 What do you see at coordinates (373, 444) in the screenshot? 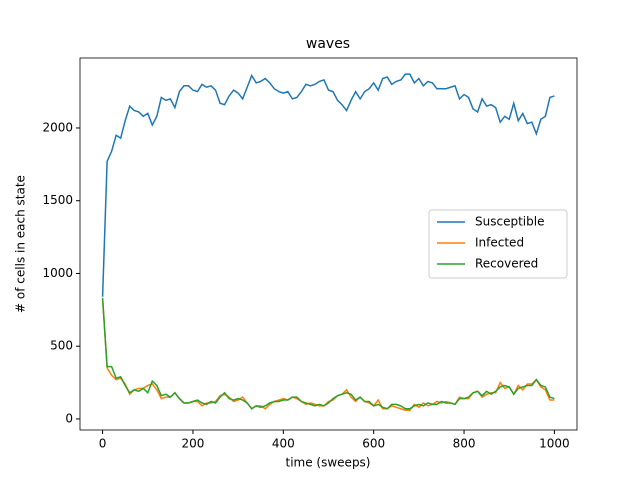
I see `x-tick-label: 600` at bounding box center [373, 444].